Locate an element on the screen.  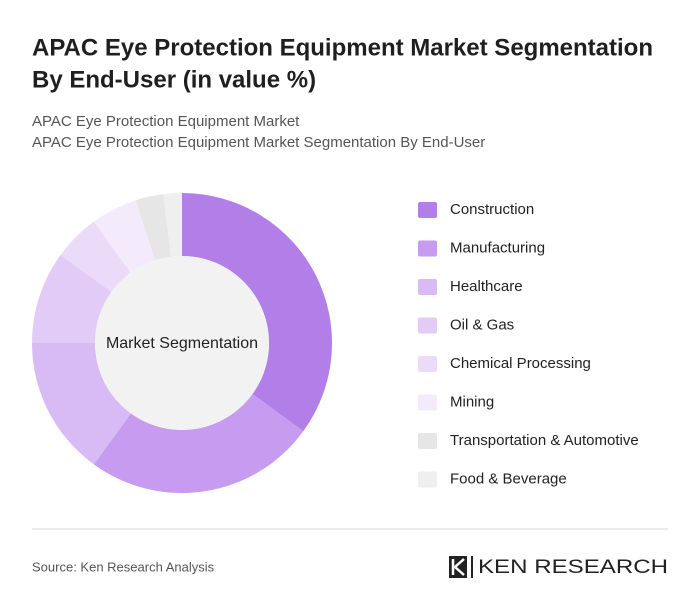
brand-logo: KEN RESEARCH is located at coordinates (558, 567).